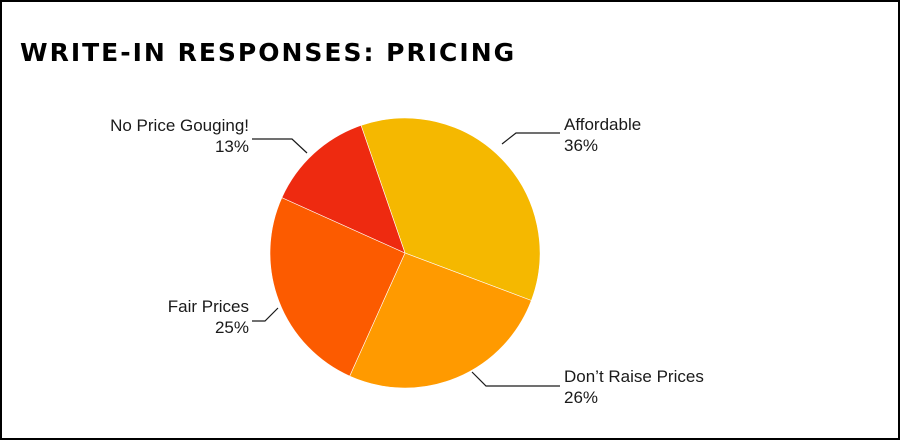 The height and width of the screenshot is (440, 900). Describe the element at coordinates (337, 287) in the screenshot. I see `pie-slice-fair-prices` at that location.